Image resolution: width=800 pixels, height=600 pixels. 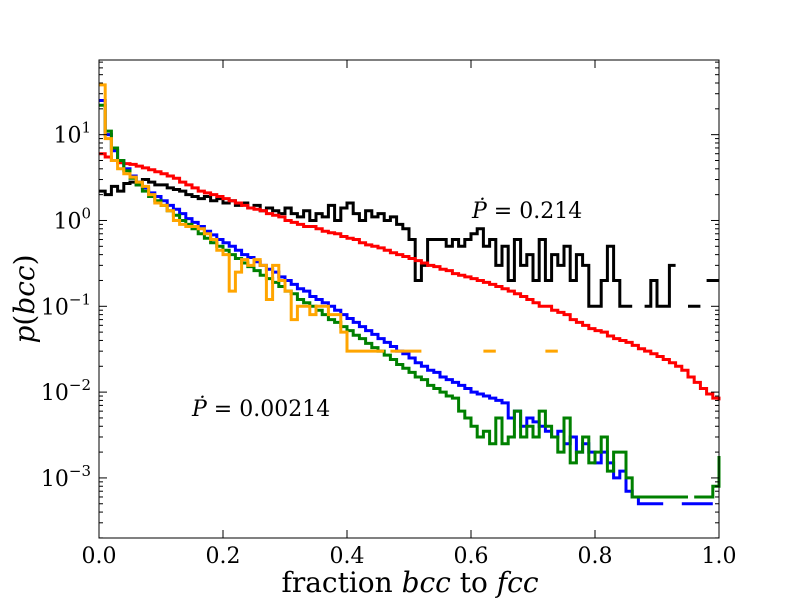 I want to click on annotation-bottom-value: = 0.00214, so click(x=268, y=409).